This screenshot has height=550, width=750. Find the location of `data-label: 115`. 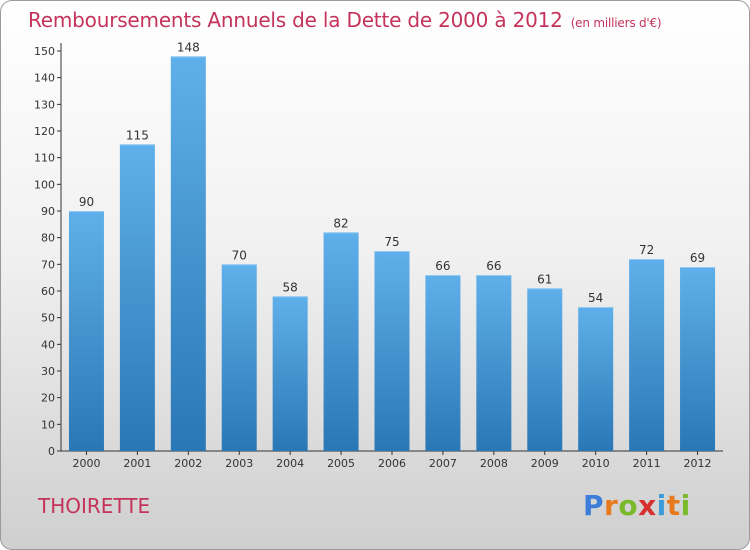

data-label: 115 is located at coordinates (137, 135).